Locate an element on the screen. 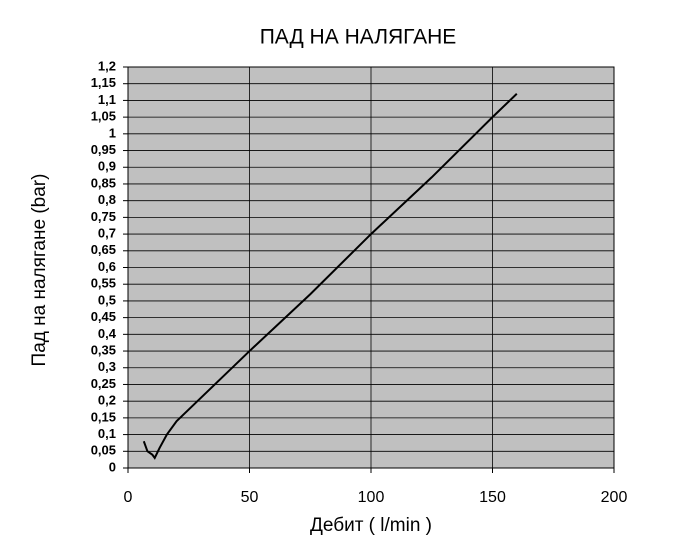 This screenshot has height=550, width=700. y-tick-label: 0 is located at coordinates (112, 466).